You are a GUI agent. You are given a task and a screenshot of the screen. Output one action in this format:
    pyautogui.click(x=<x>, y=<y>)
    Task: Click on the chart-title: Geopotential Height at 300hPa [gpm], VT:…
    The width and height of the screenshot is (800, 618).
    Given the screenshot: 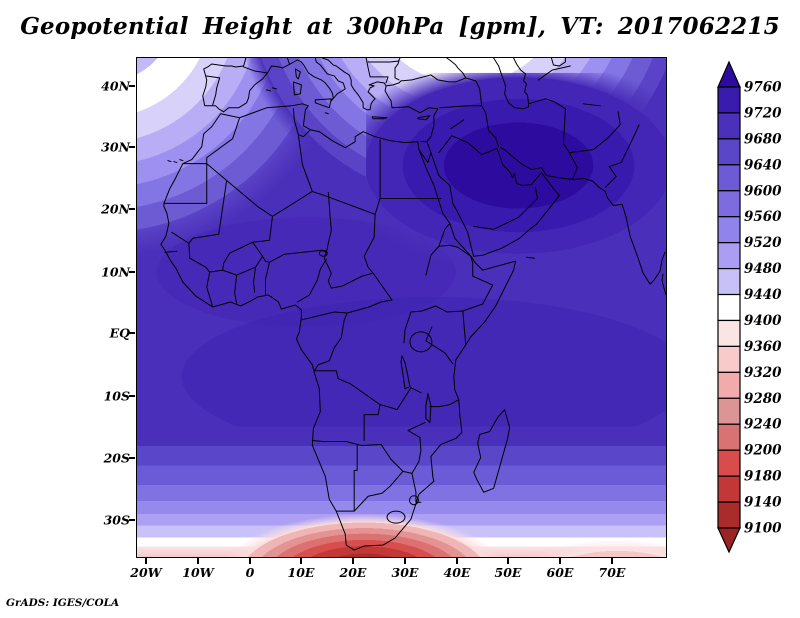 What is the action you would take?
    pyautogui.click(x=400, y=26)
    